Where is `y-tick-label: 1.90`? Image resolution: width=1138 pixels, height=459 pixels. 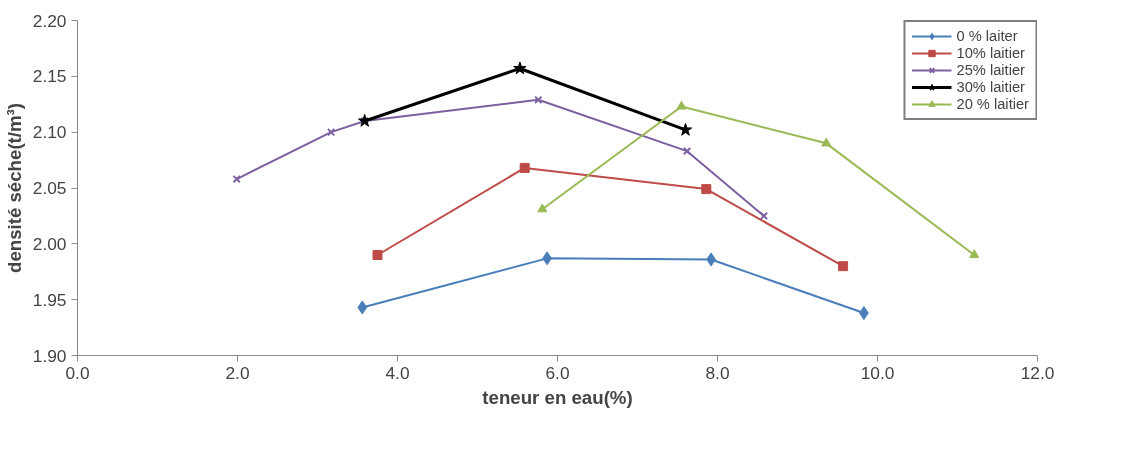 y-tick-label: 1.90 is located at coordinates (49, 355).